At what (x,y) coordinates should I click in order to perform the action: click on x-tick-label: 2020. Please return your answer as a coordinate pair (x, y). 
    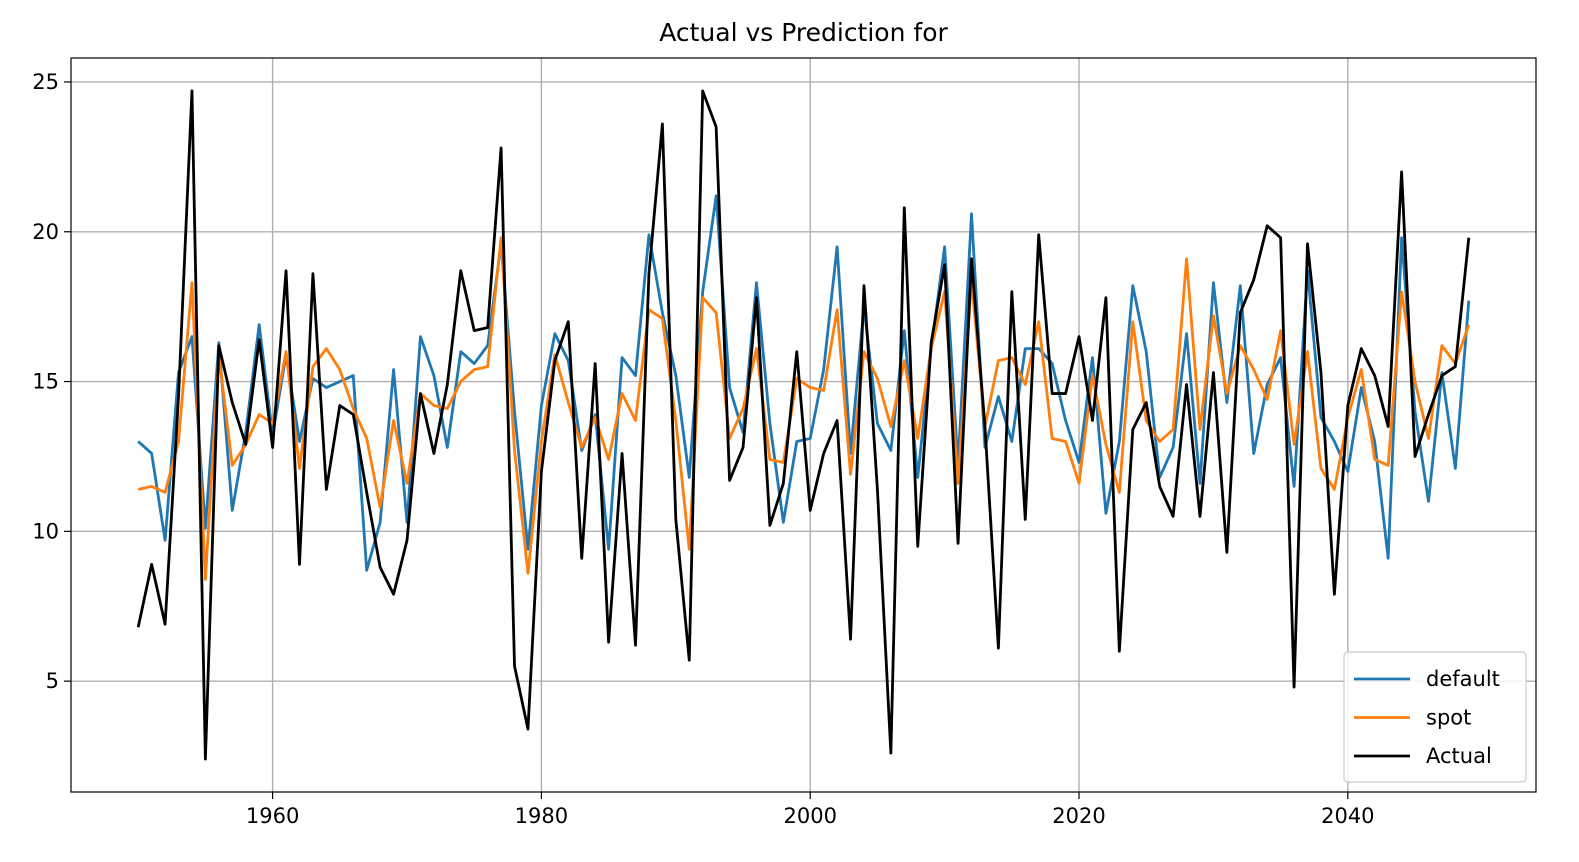
    Looking at the image, I should click on (1078, 816).